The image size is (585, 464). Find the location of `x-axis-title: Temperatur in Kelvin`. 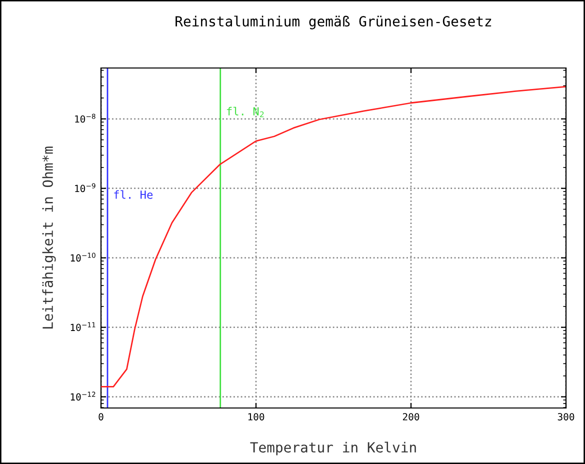

x-axis-title: Temperatur in Kelvin is located at coordinates (333, 449).